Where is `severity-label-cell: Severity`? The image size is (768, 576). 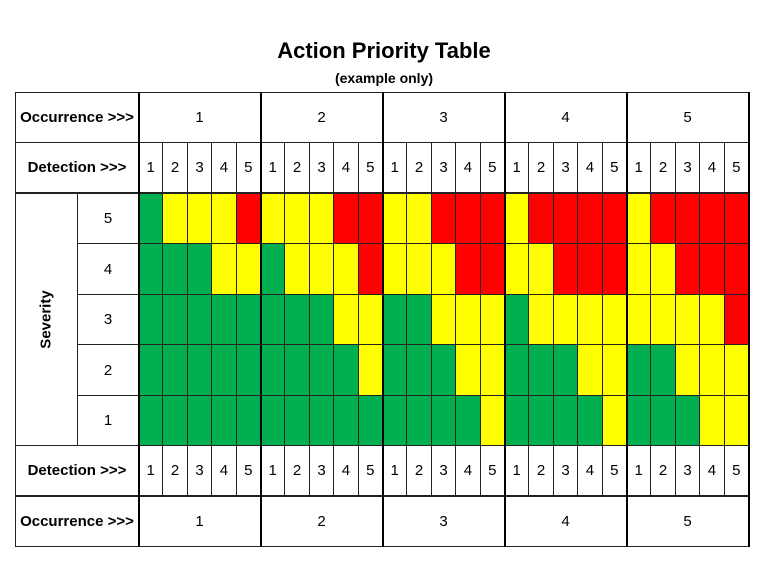
severity-label-cell: Severity is located at coordinates (46, 319).